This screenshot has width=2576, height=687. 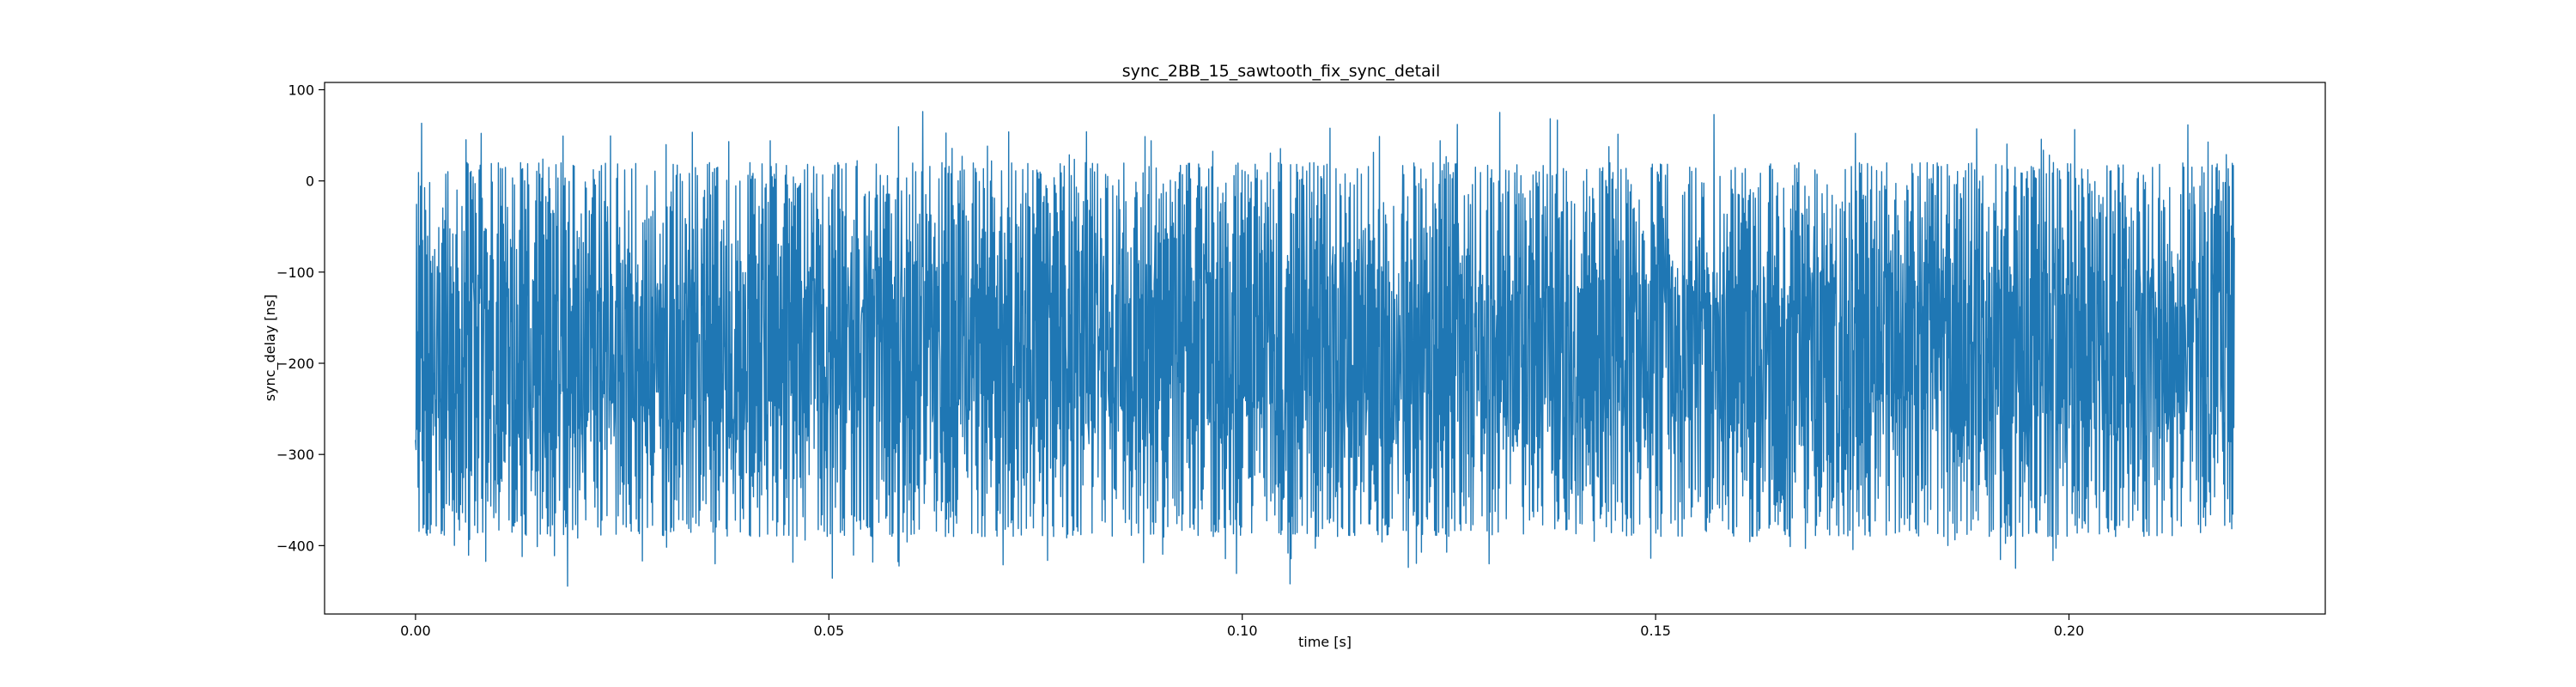 I want to click on y-tick-label: 100, so click(x=301, y=90).